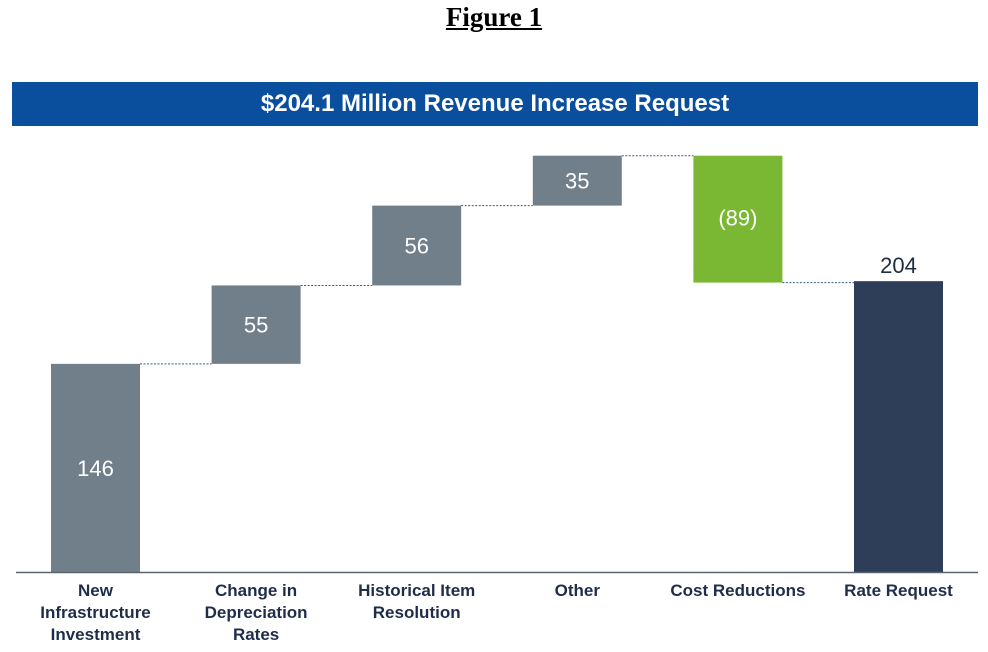 The image size is (988, 652). Describe the element at coordinates (256, 590) in the screenshot. I see `category-label-1-line-0: Change in` at that location.